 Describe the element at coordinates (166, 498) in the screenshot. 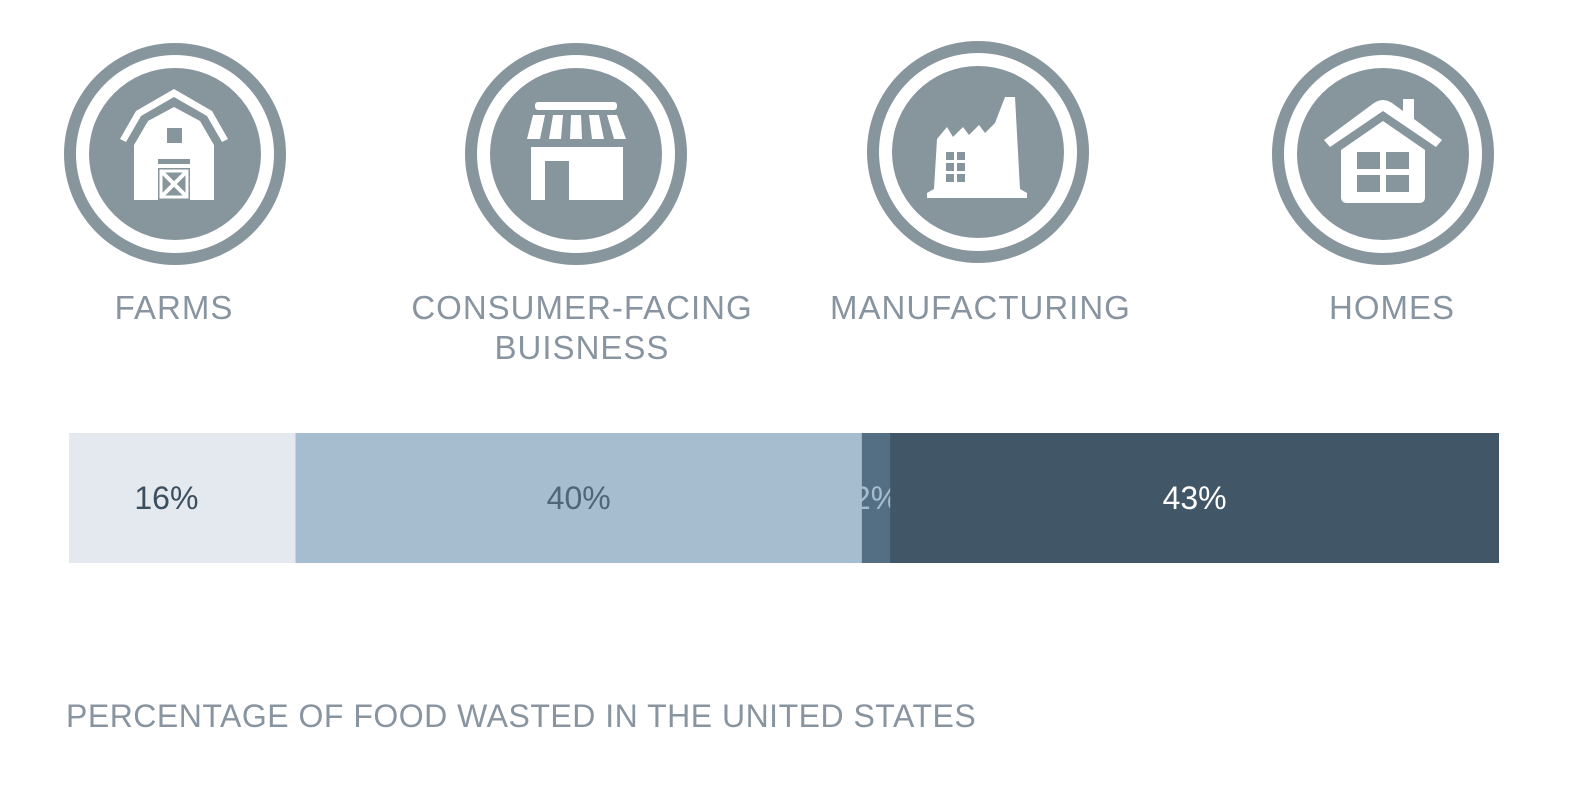

I see `bar-segment-label-1: 16%` at that location.